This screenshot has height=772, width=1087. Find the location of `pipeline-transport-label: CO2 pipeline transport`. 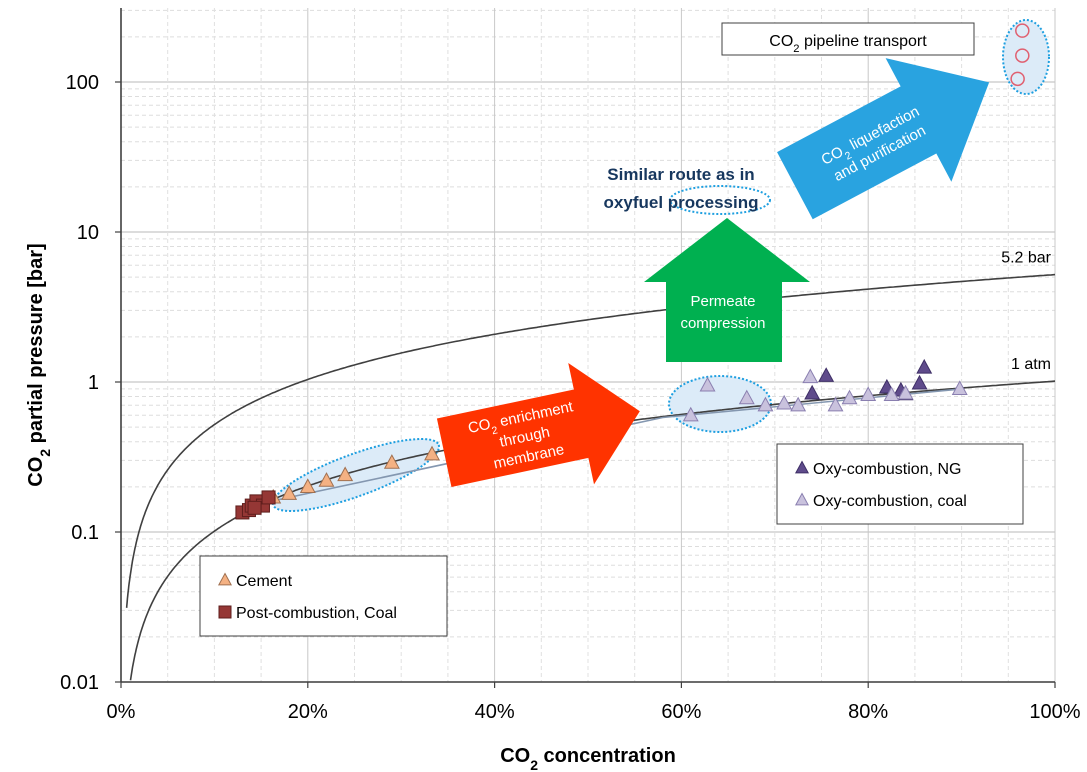

pipeline-transport-label: CO2 pipeline transport is located at coordinates (848, 44).